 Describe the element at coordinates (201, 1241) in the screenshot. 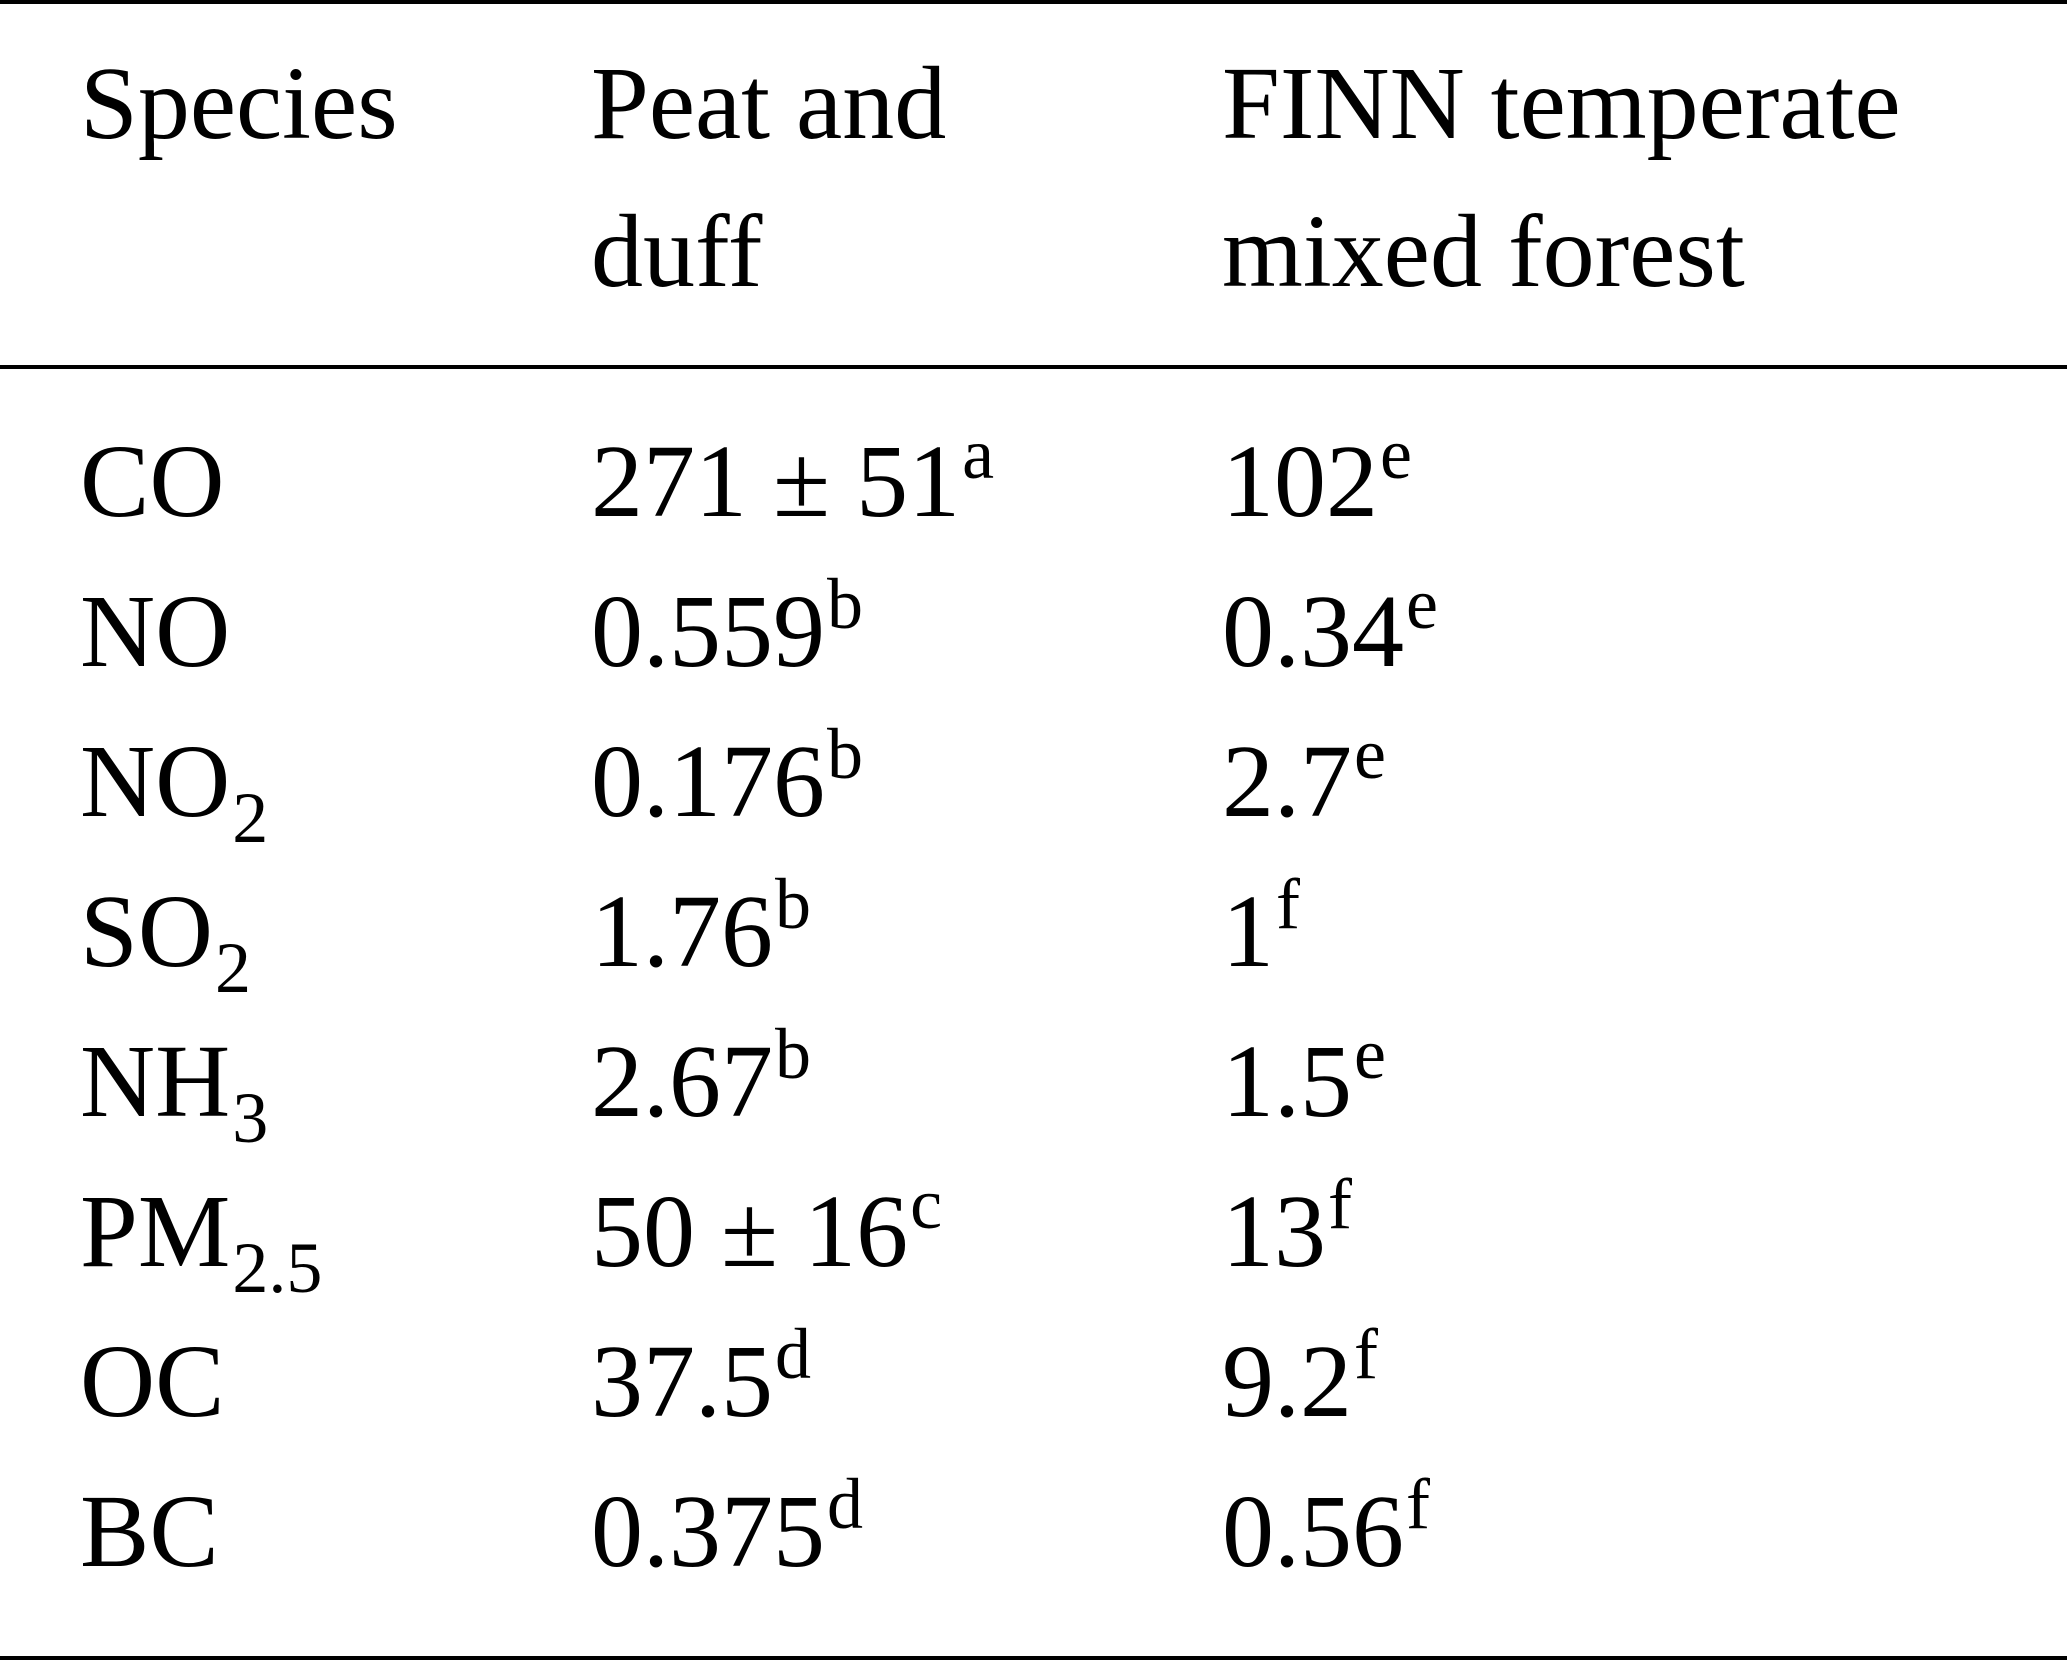

I see `species-cell: PM2.5` at that location.